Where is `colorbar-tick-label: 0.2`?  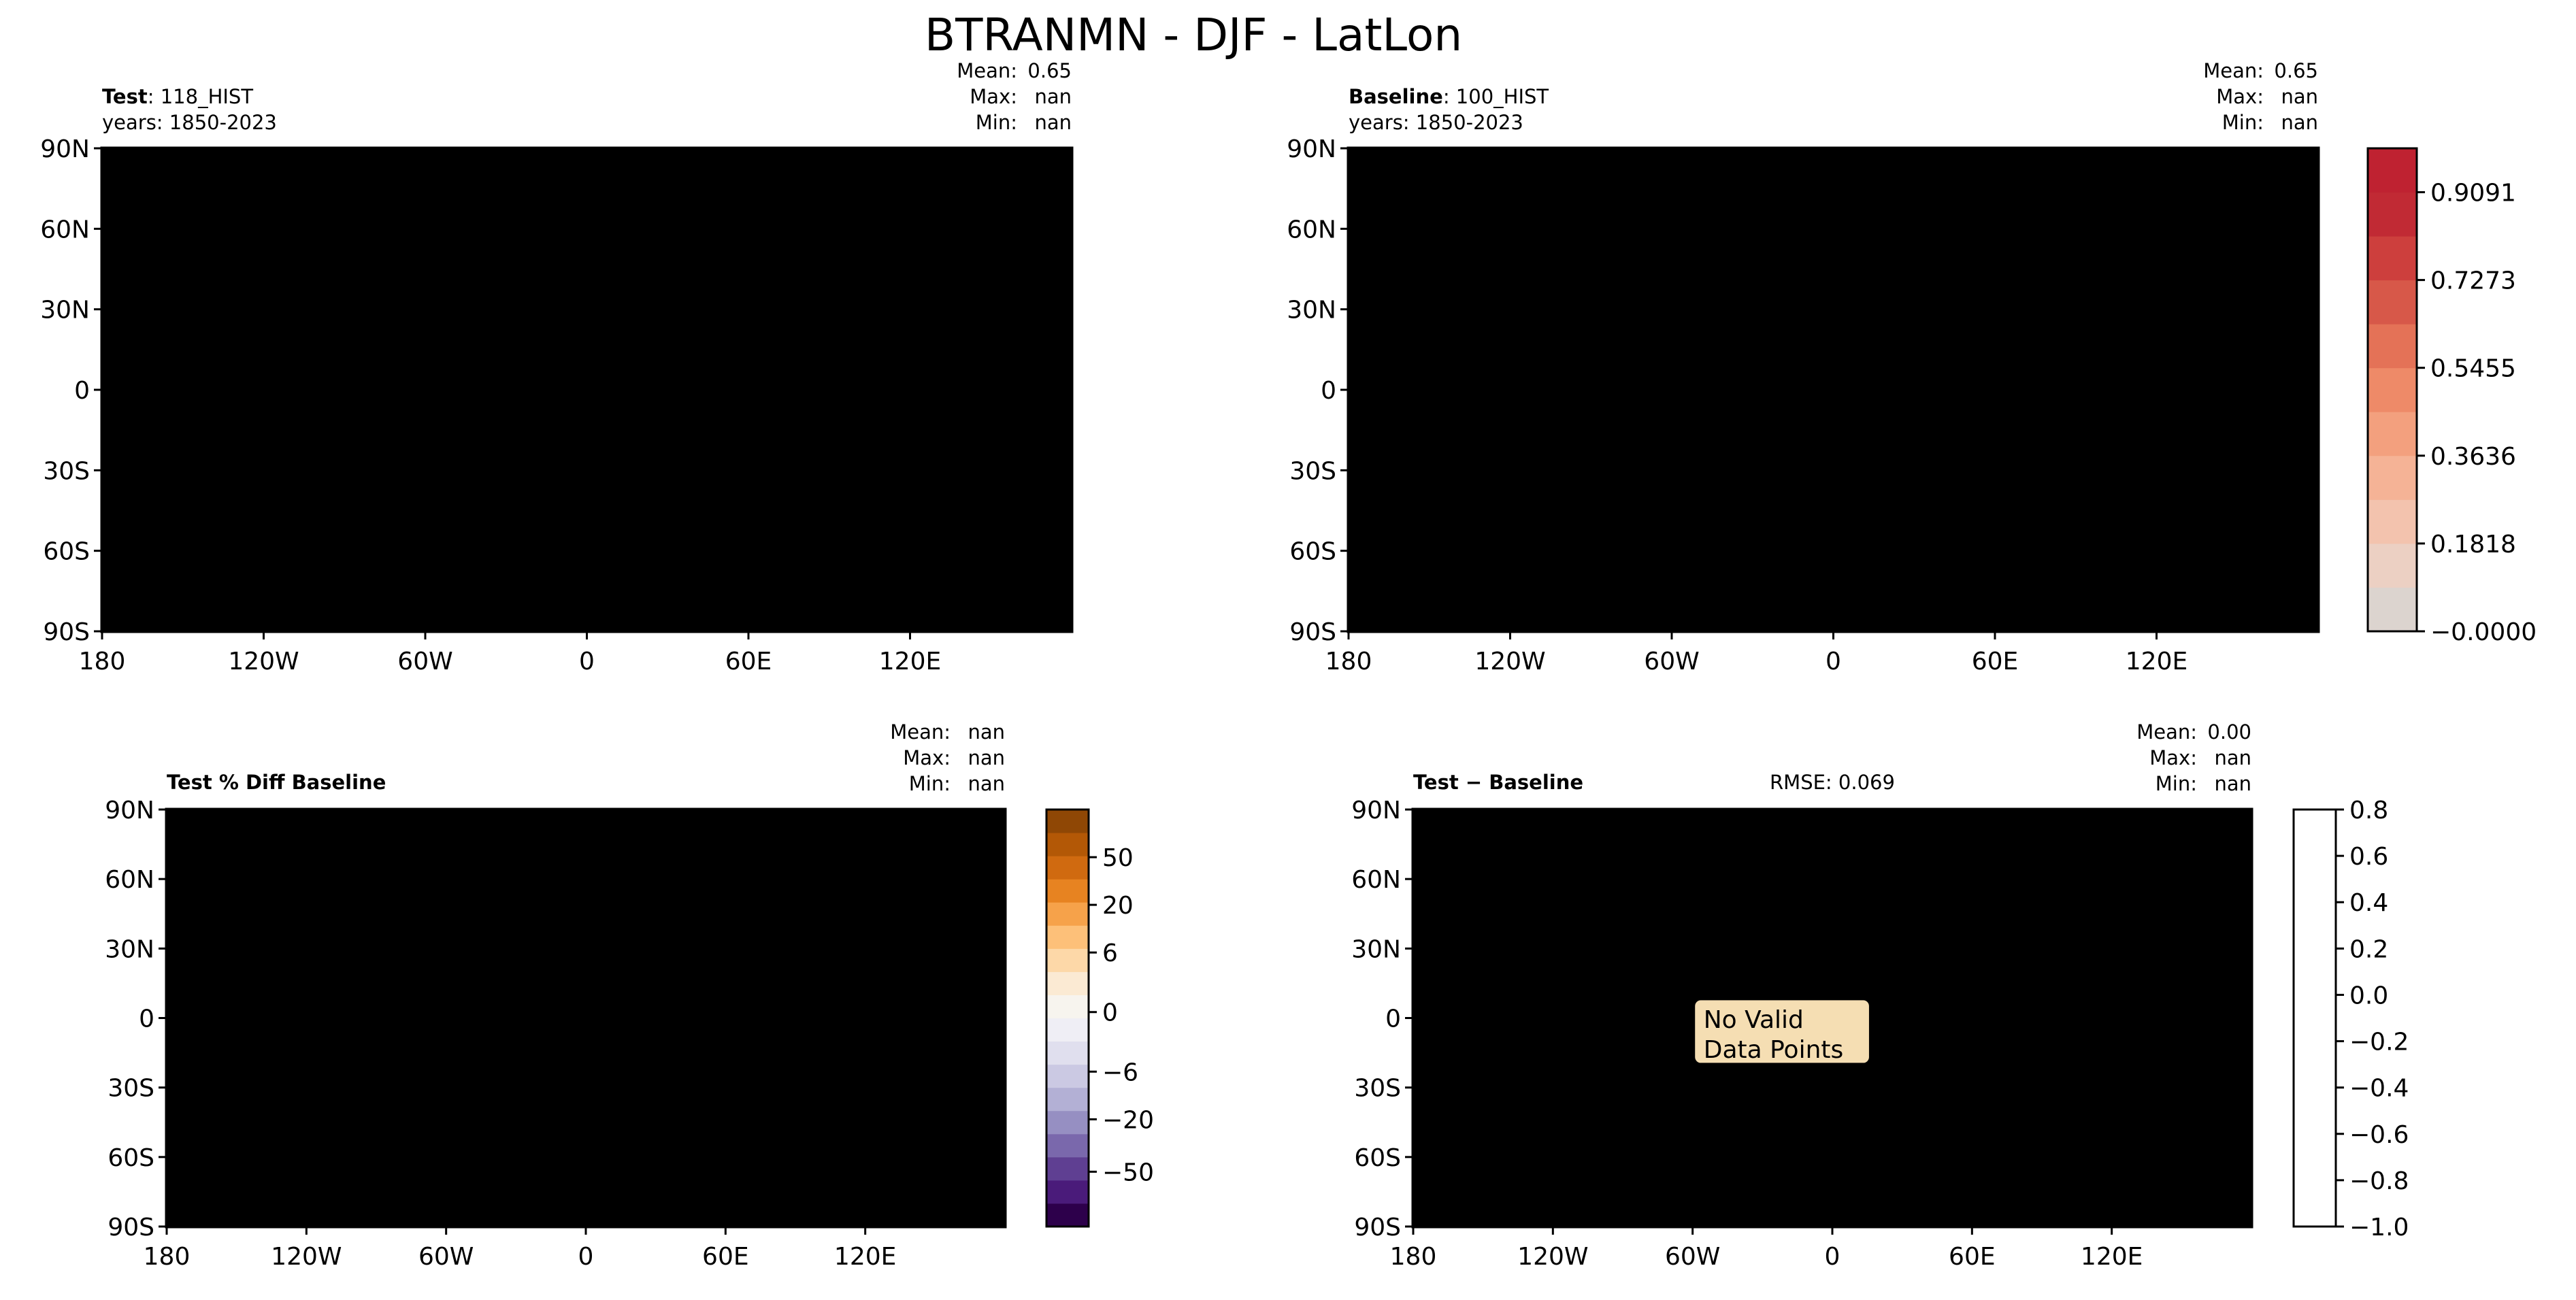
colorbar-tick-label: 0.2 is located at coordinates (2369, 949).